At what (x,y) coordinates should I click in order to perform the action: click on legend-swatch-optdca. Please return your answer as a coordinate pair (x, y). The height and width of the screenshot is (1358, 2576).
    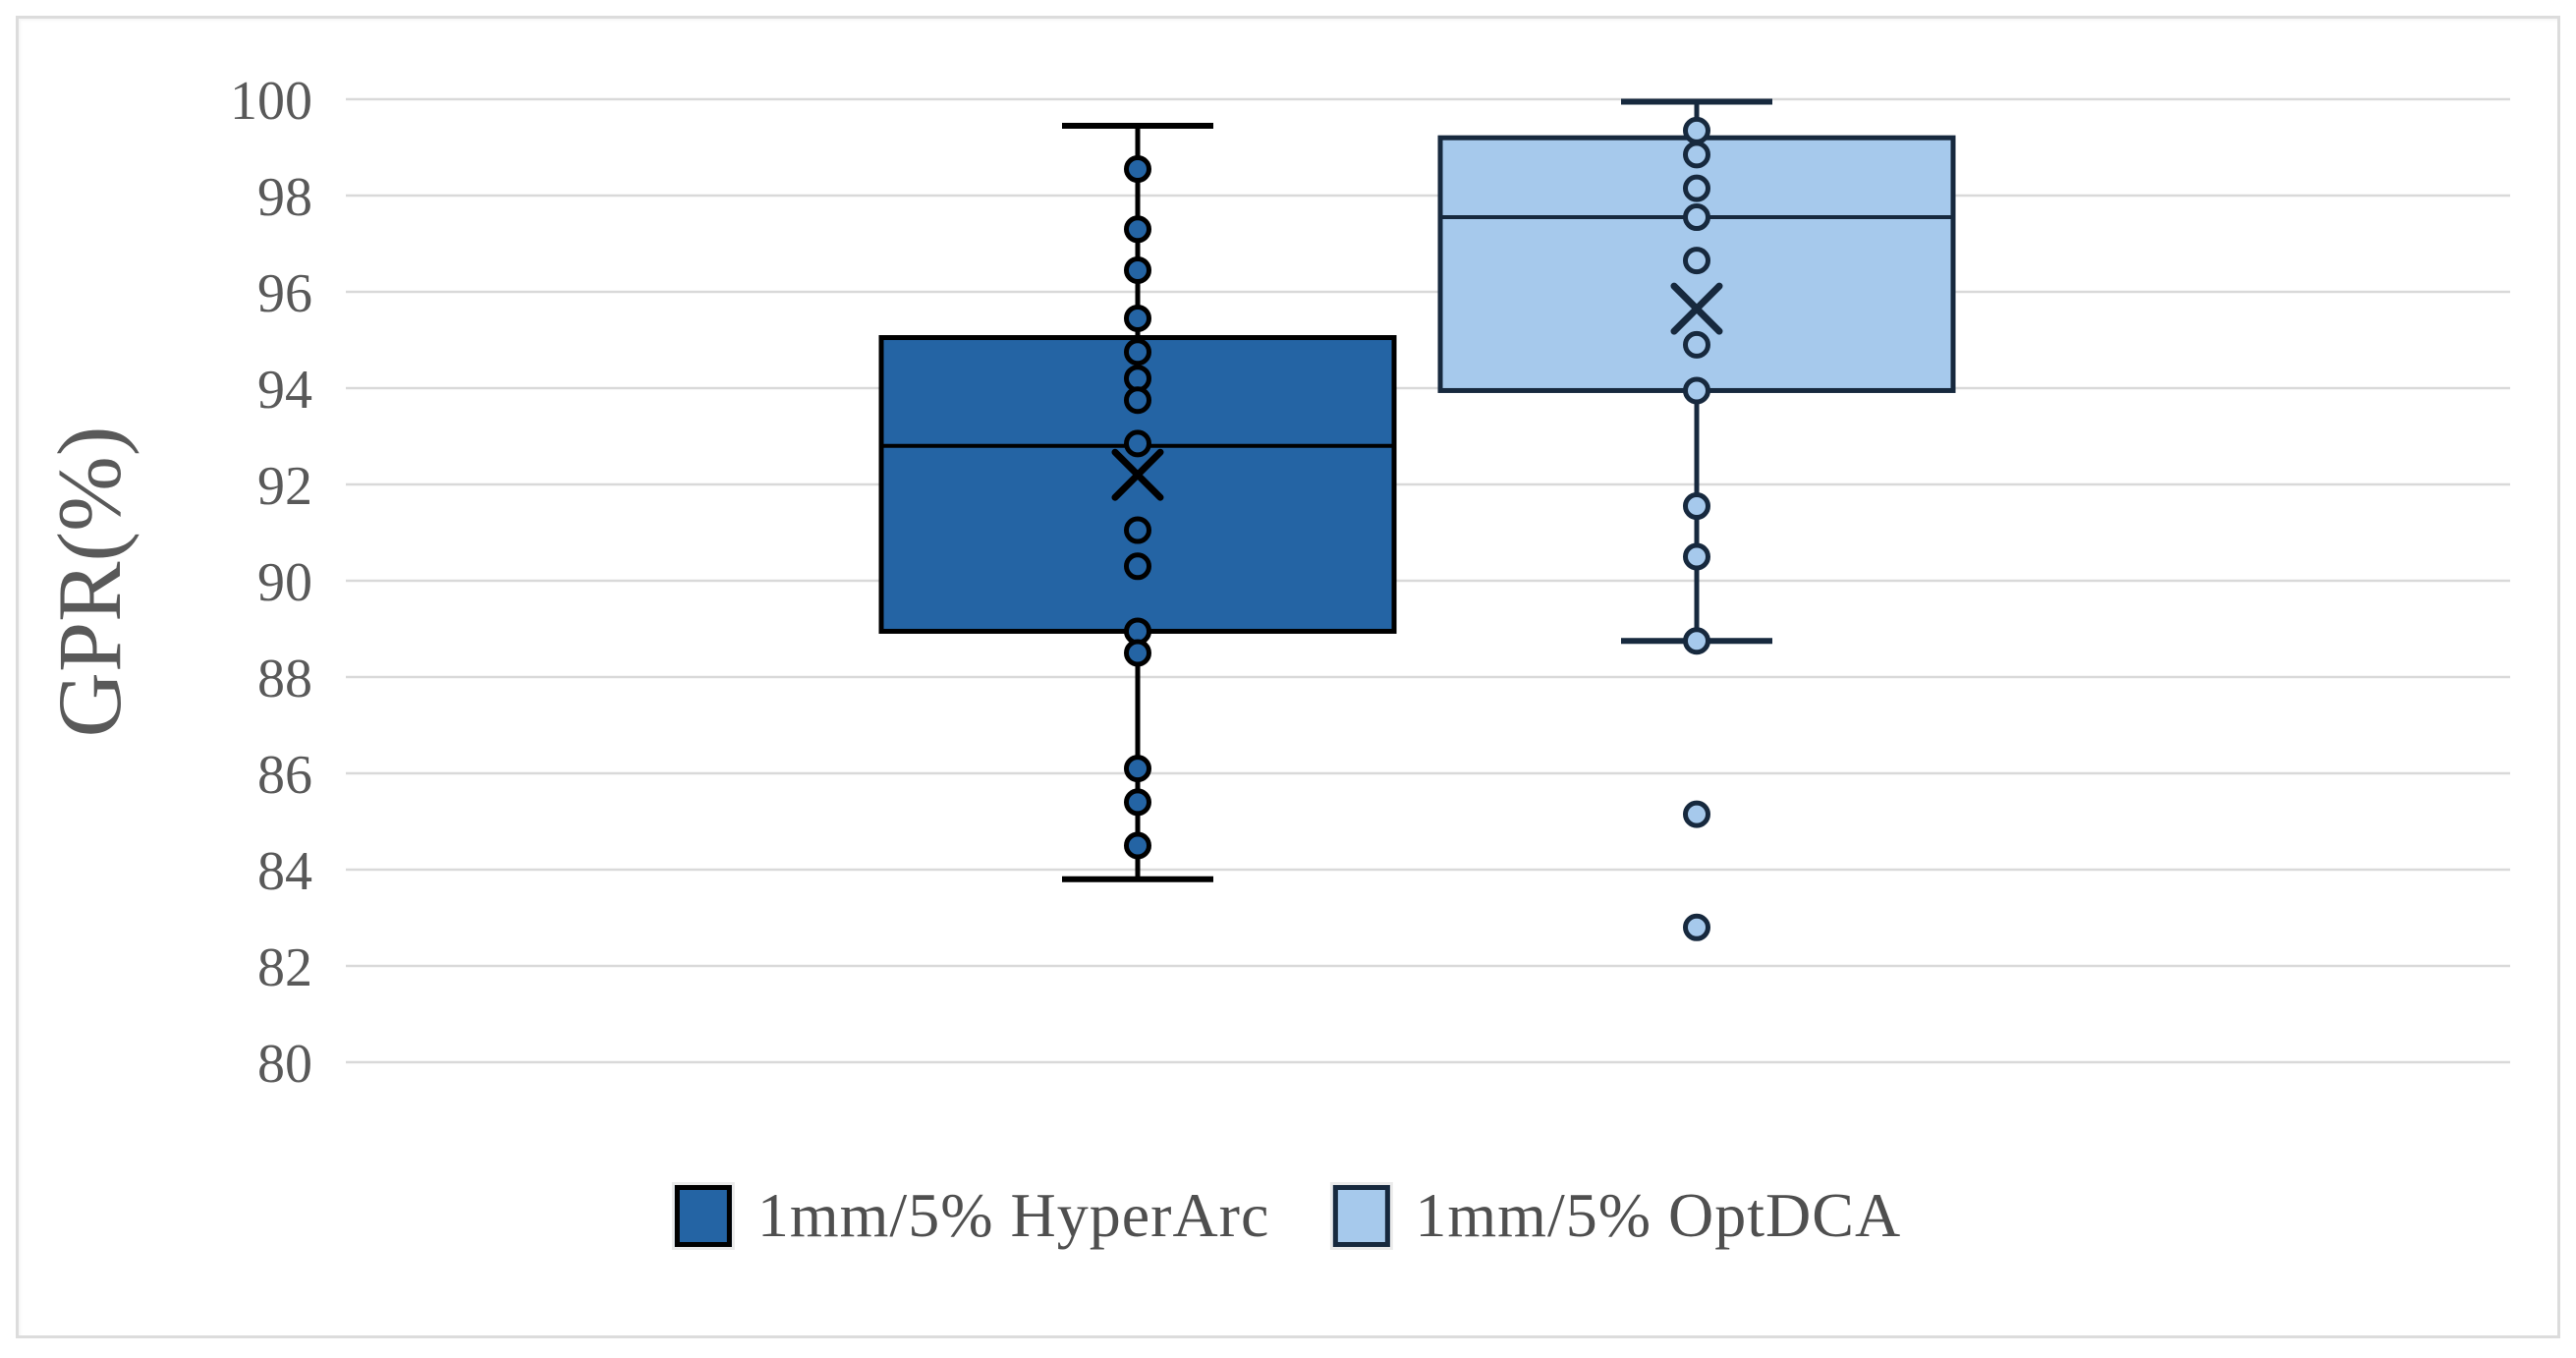
    Looking at the image, I should click on (1361, 1215).